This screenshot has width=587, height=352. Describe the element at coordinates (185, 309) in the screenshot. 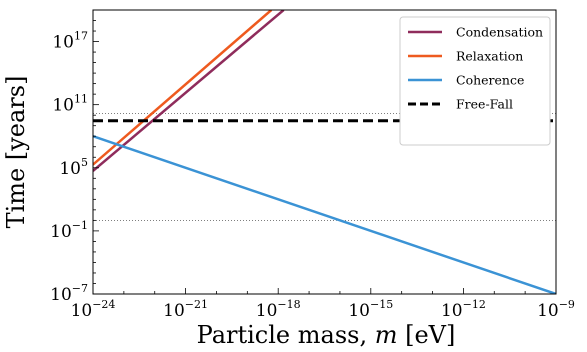

I see `x-tick-label: 10−21` at that location.